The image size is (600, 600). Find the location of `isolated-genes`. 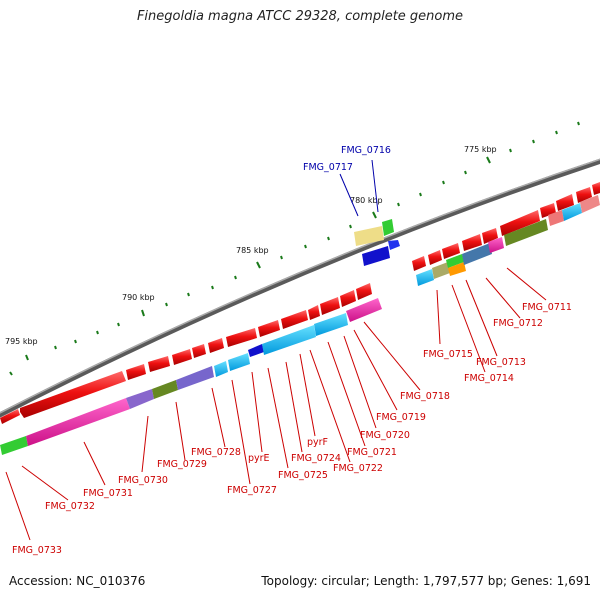

isolated-genes is located at coordinates (377, 242).